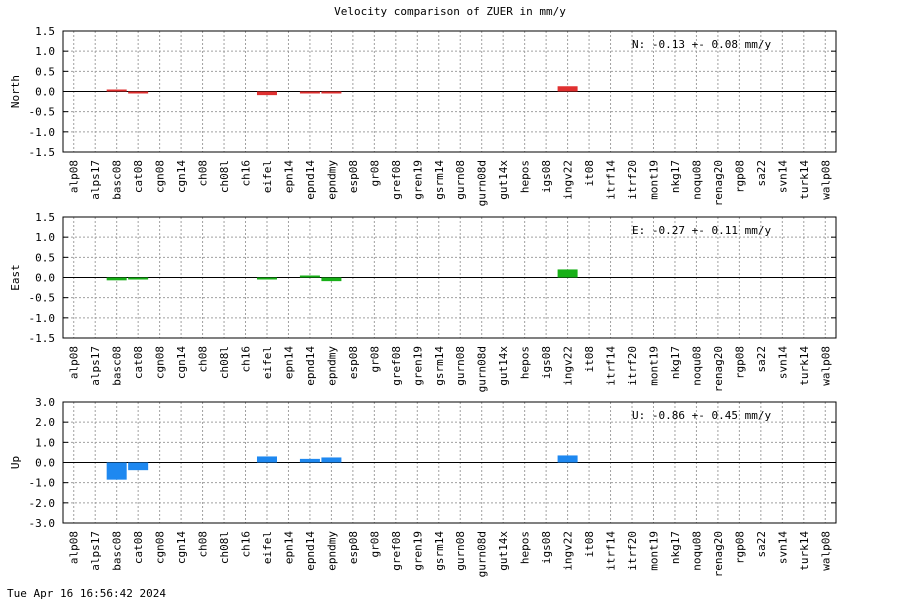 This screenshot has width=900, height=600. Describe the element at coordinates (589, 359) in the screenshot. I see `x-tick-label: it08` at that location.